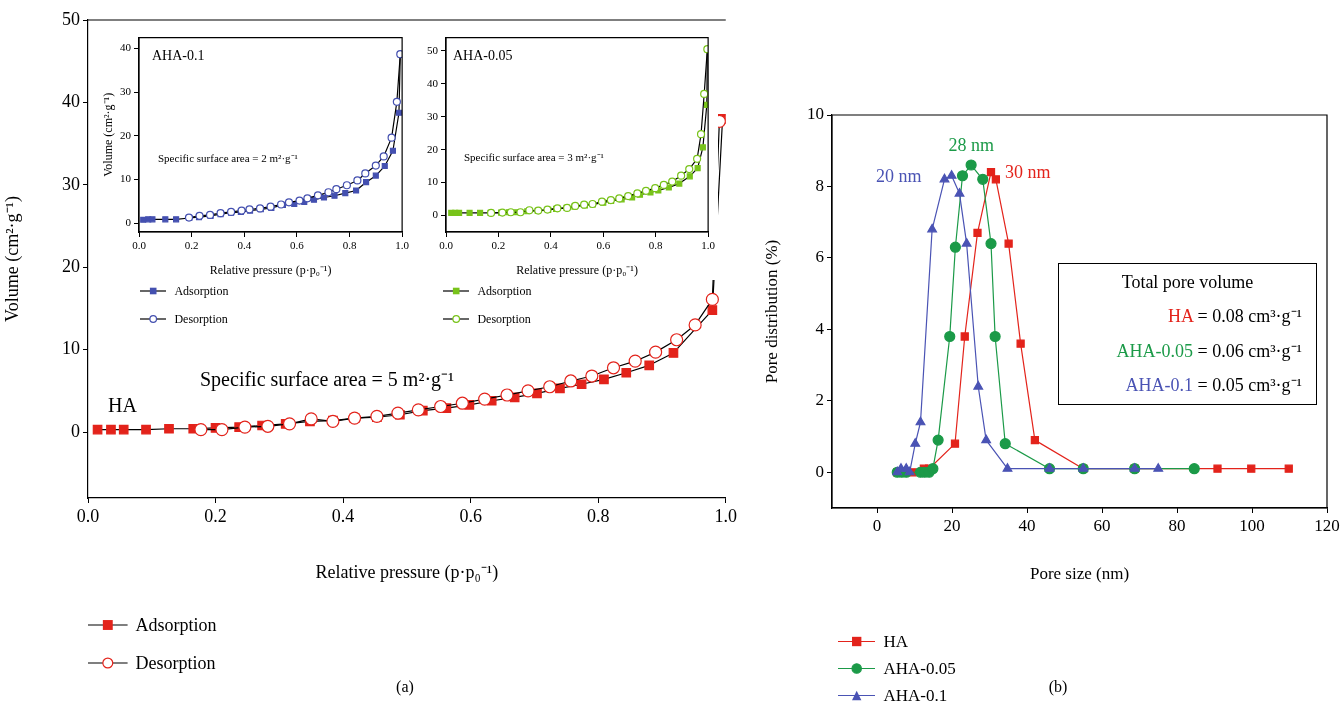  I want to click on text: (b), so click(1058, 687).